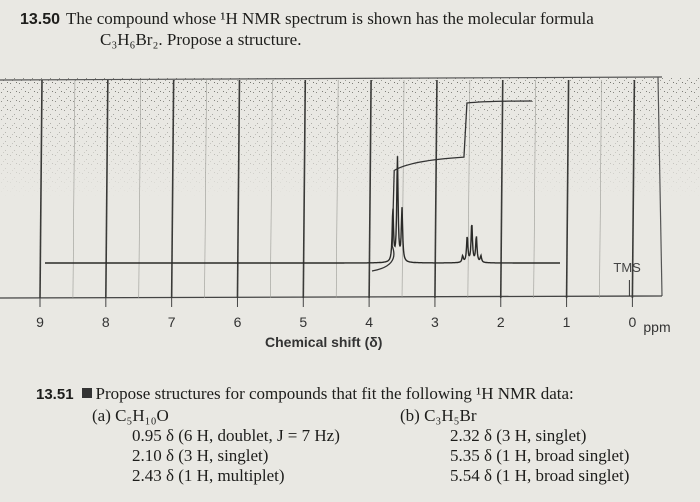 Image resolution: width=700 pixels, height=502 pixels. What do you see at coordinates (201, 39) in the screenshot?
I see `problem-text-line2: C₃H₆Br₂. Propose a structure.` at bounding box center [201, 39].